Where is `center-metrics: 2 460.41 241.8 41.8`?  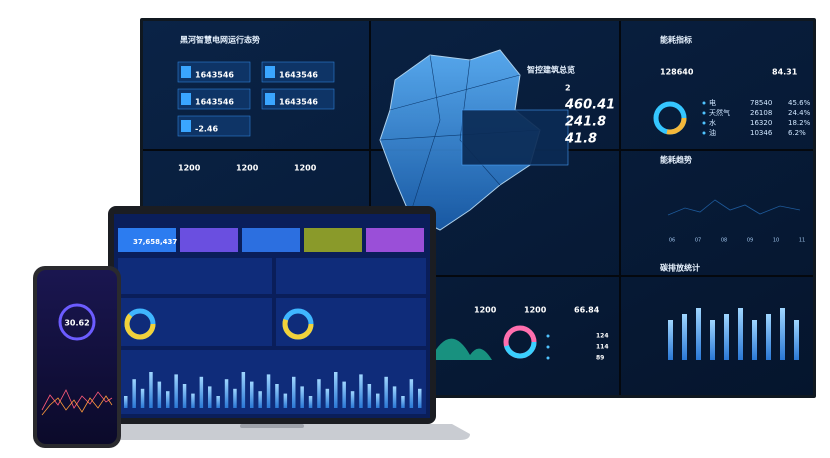 center-metrics: 2 460.41 241.8 41.8 is located at coordinates (589, 115).